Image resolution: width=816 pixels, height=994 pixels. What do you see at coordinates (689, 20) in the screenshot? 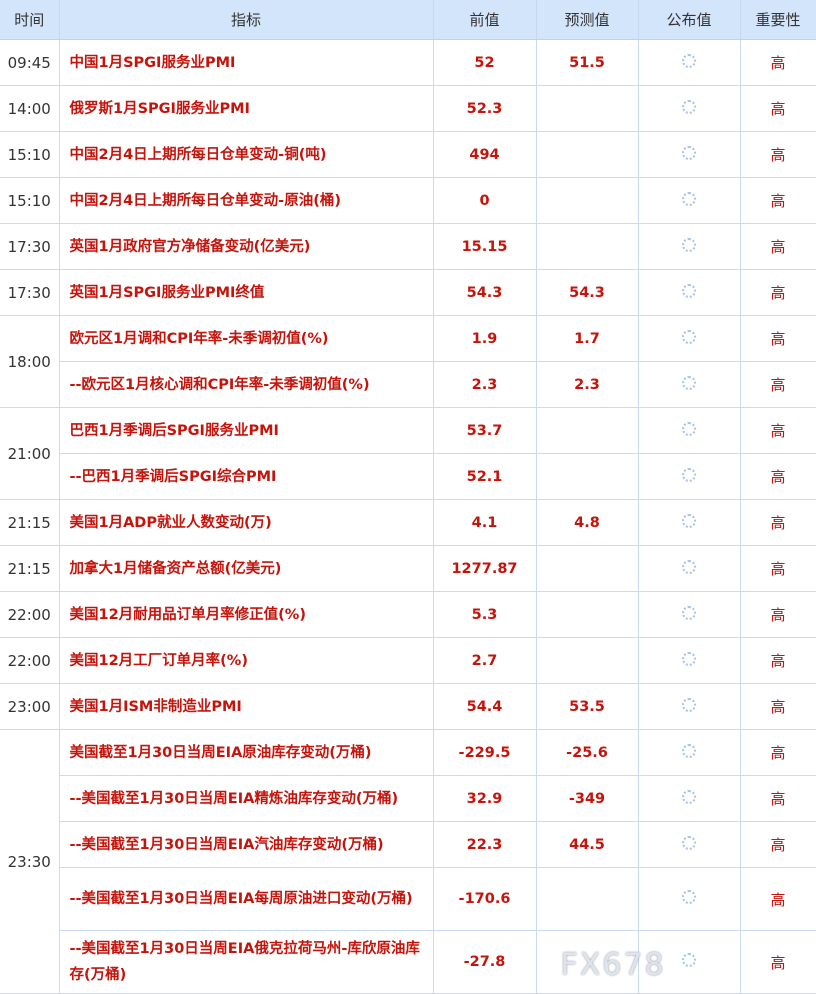
I see `header-actual: 公布值` at bounding box center [689, 20].